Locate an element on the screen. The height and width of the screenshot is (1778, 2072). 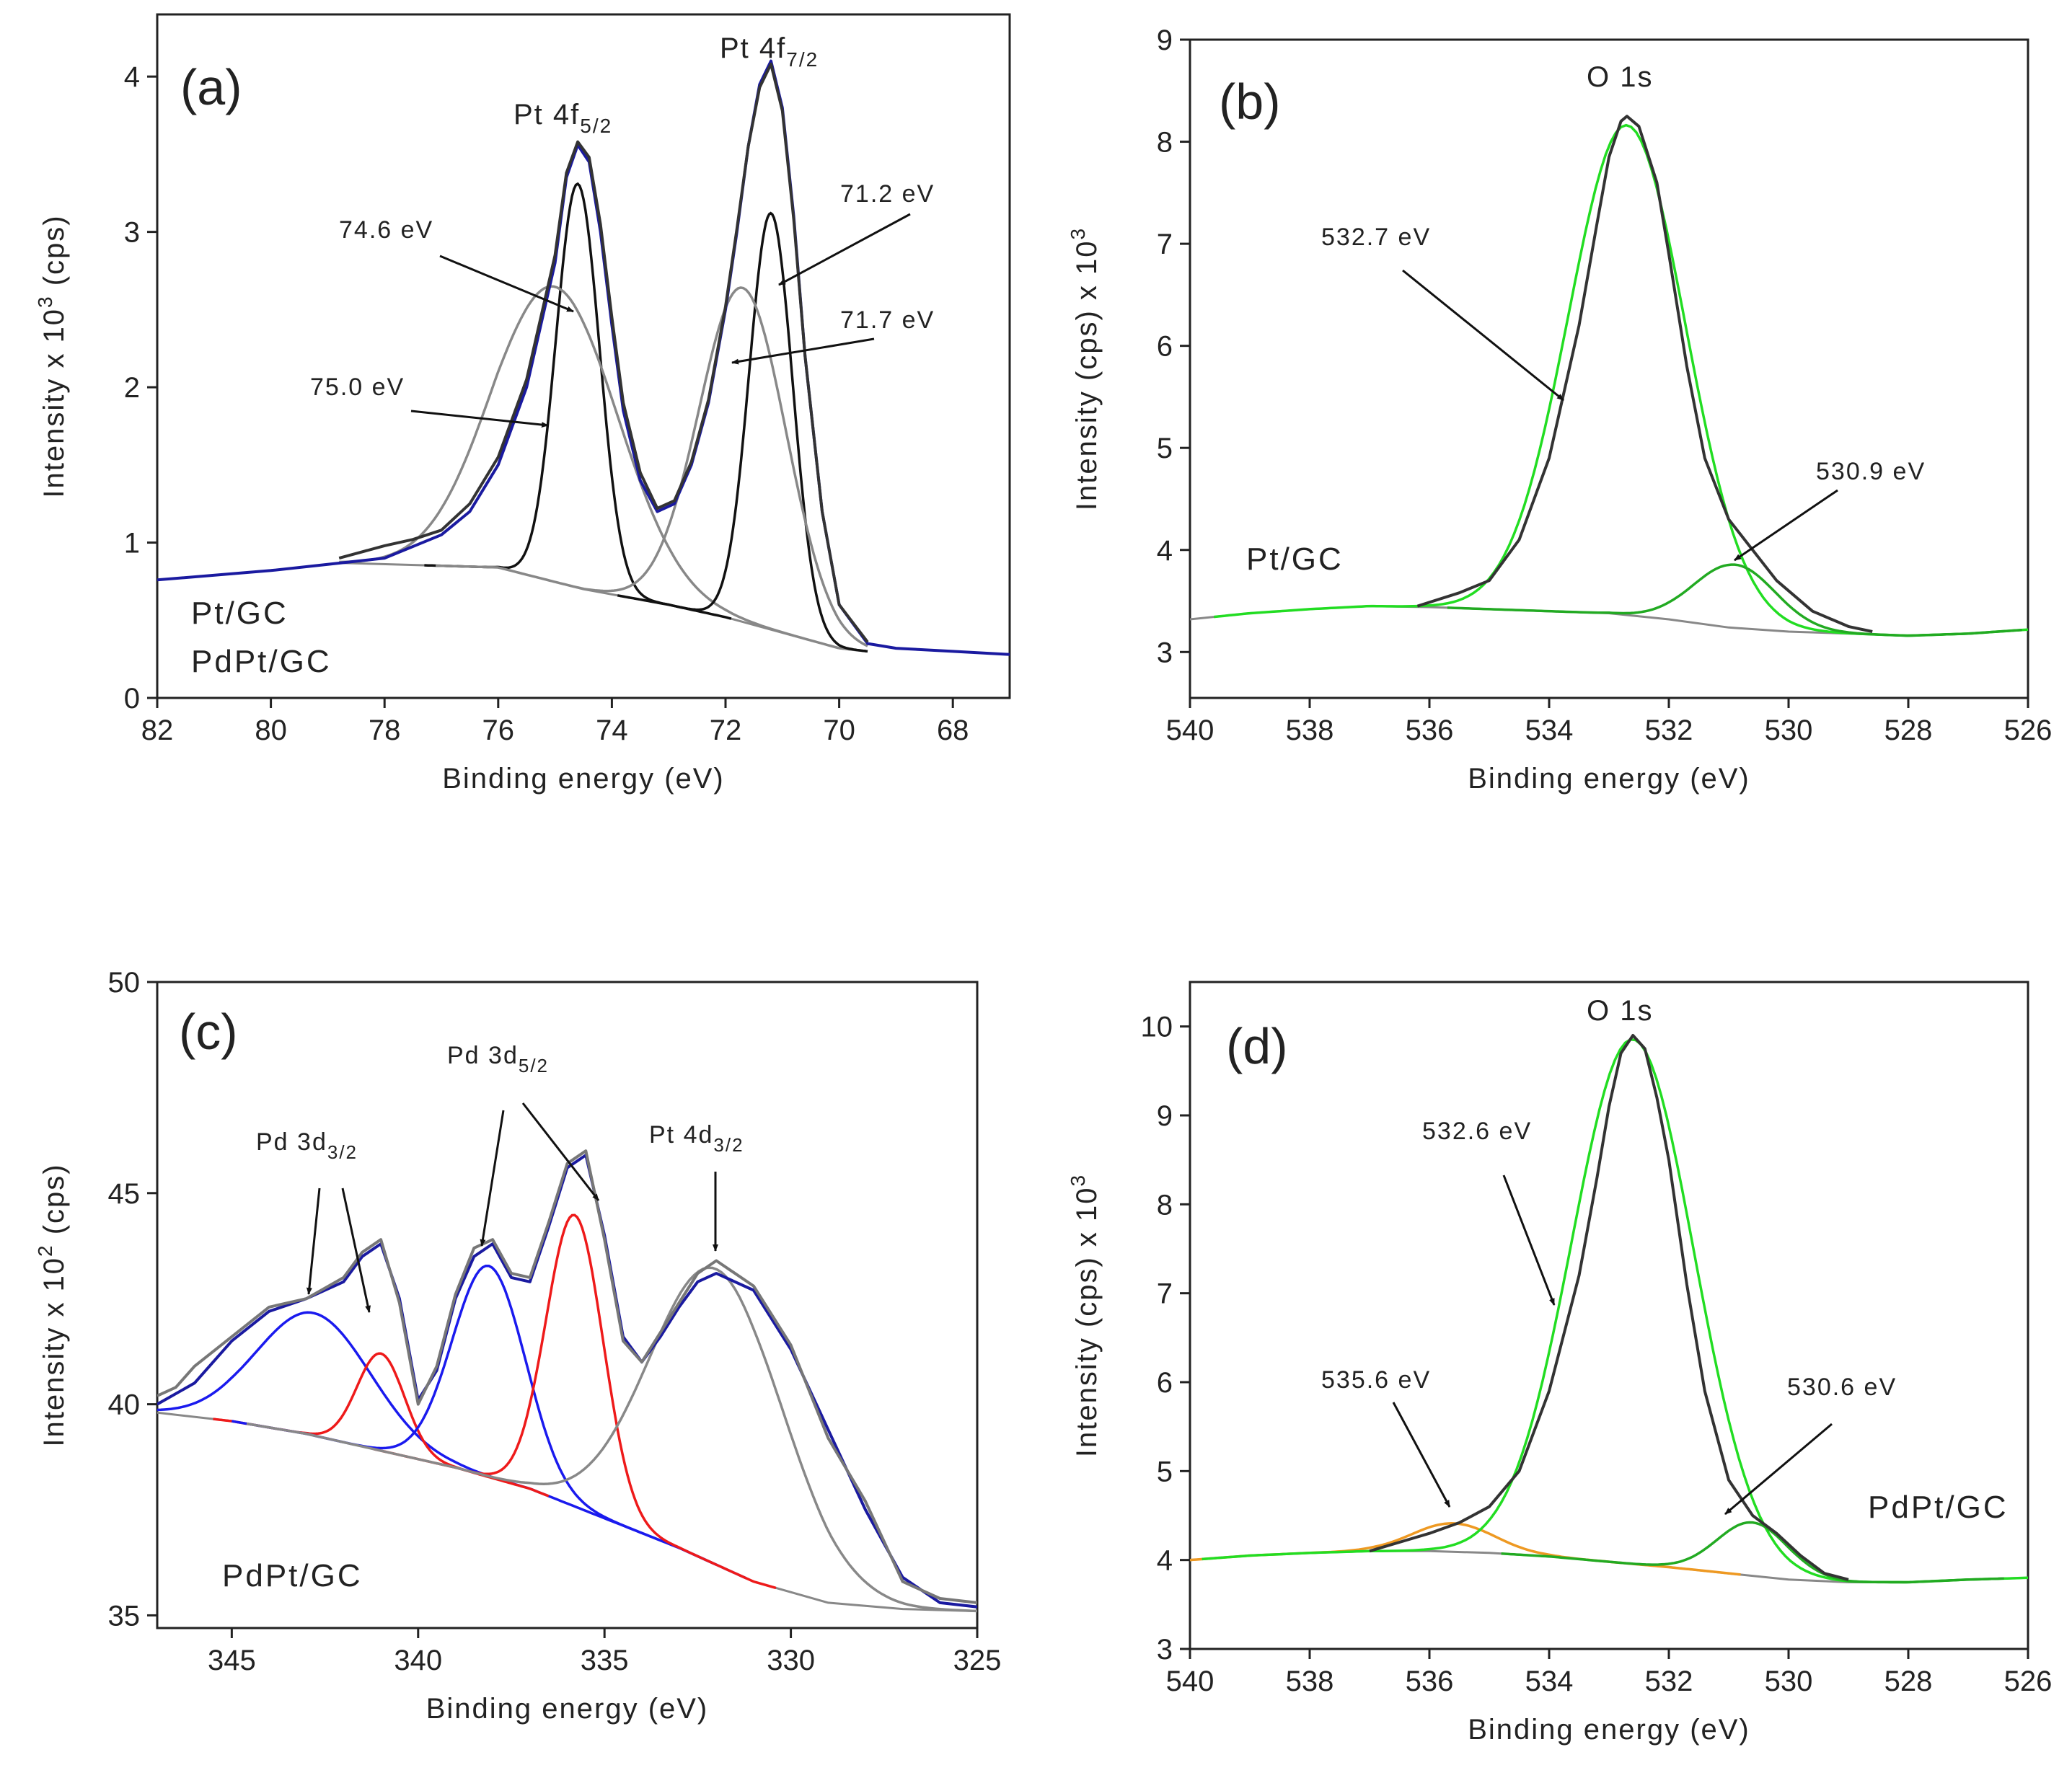
panel-c-arrow-pd3d32-a is located at coordinates (313, 1241).